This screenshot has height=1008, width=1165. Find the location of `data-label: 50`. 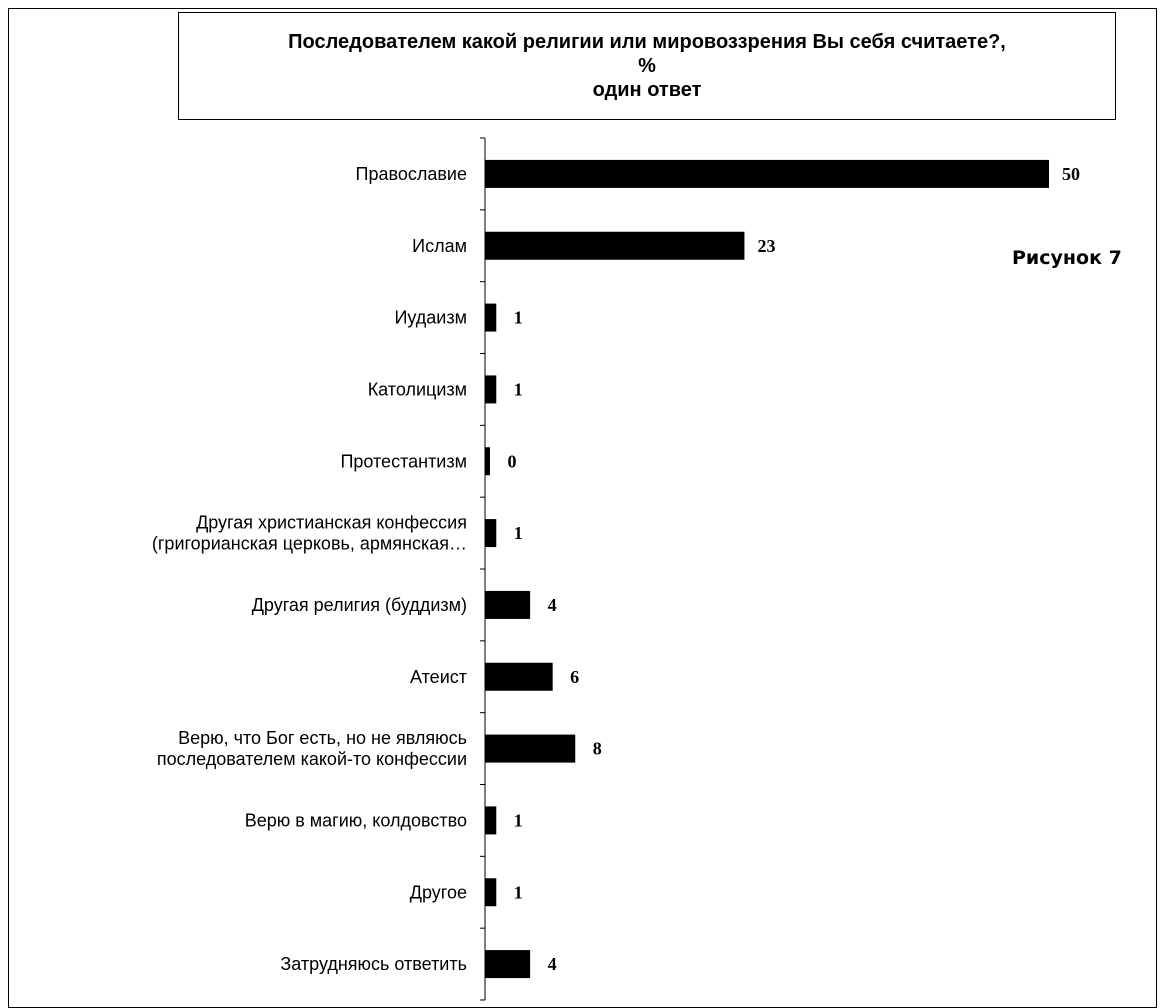

data-label: 50 is located at coordinates (1071, 174).